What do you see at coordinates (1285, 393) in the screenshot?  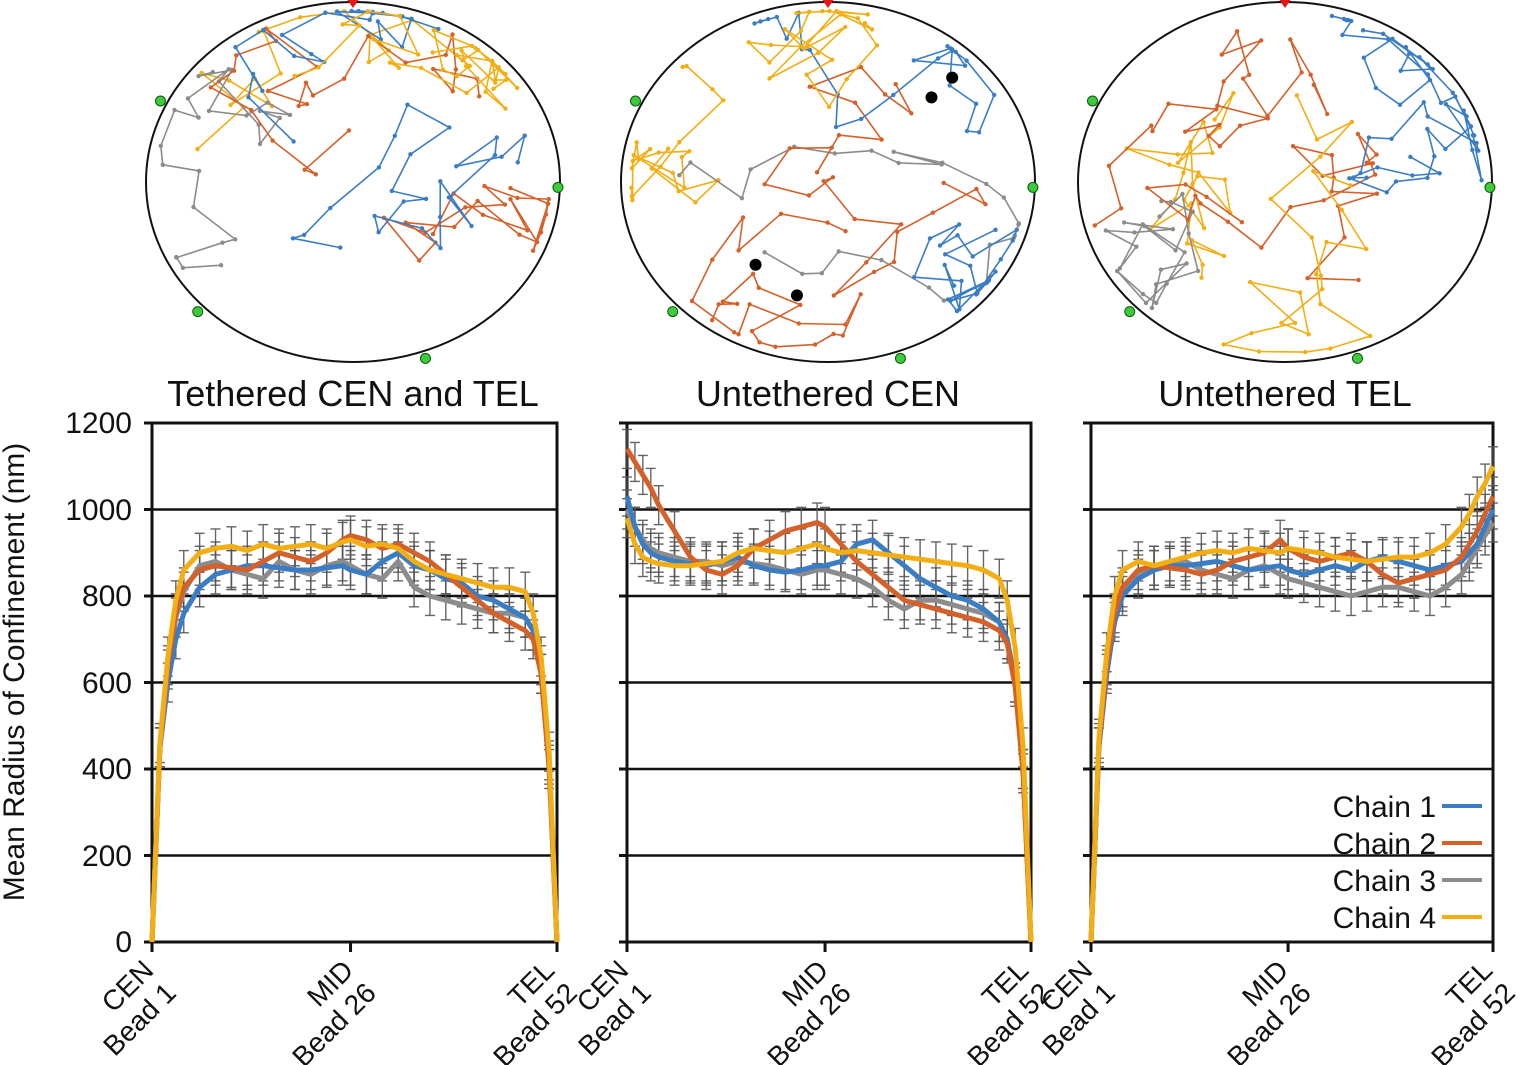 I see `panel-title-untethered-tel: Untethered TEL` at bounding box center [1285, 393].